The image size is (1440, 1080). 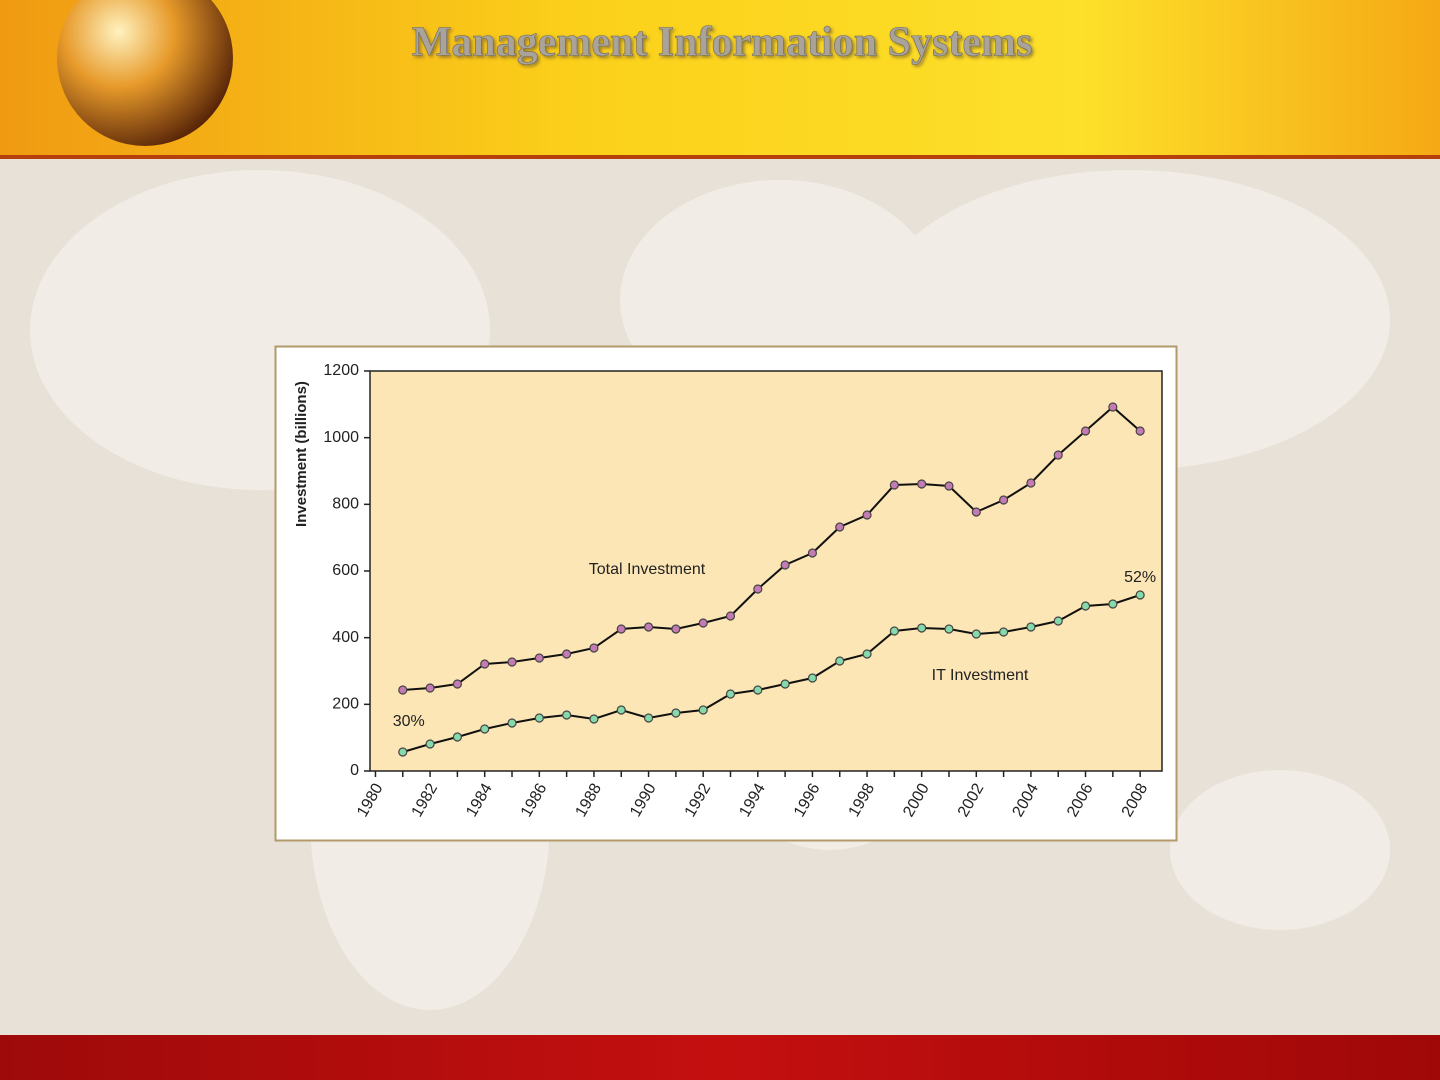 What do you see at coordinates (647, 569) in the screenshot?
I see `series-label: Total Investment` at bounding box center [647, 569].